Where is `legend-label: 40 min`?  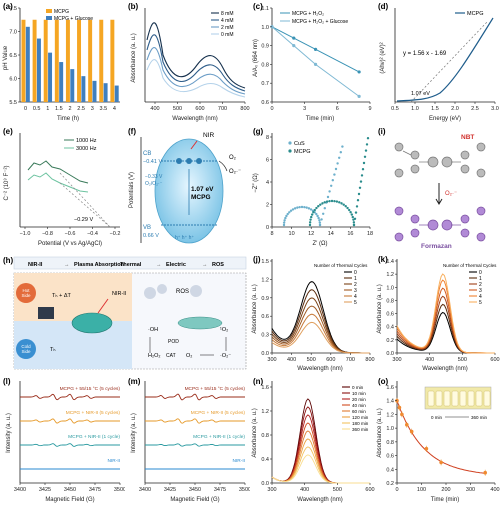
legend-label: 40 min is located at coordinates (359, 405).